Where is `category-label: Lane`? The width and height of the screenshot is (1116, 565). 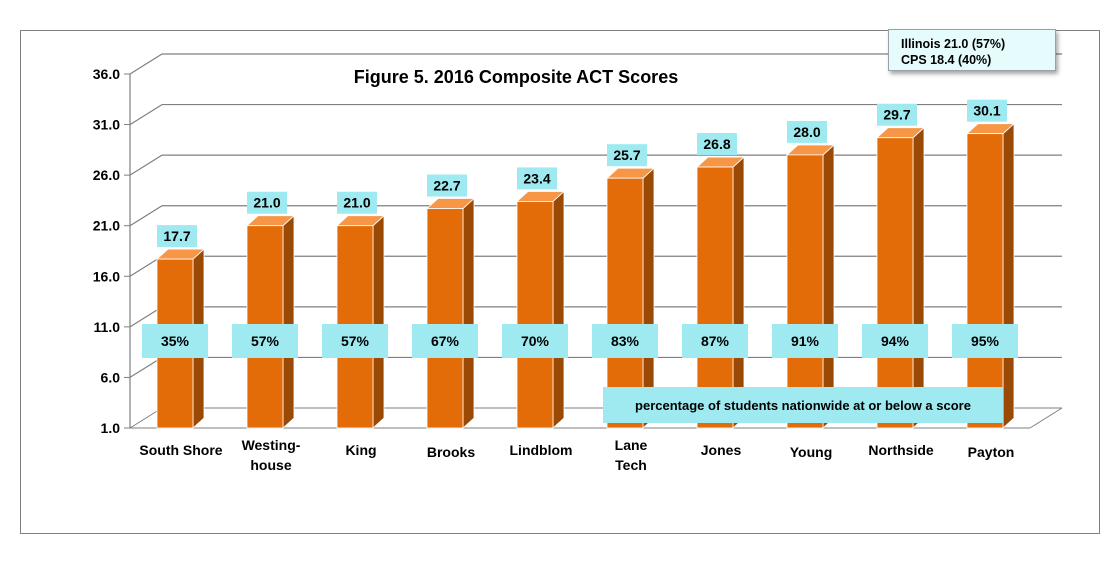 category-label: Lane is located at coordinates (631, 445).